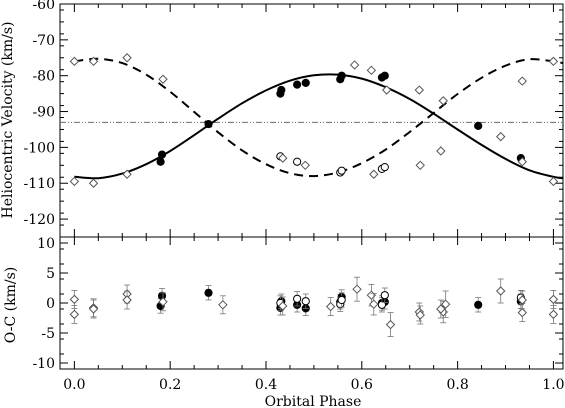 Image resolution: width=565 pixels, height=408 pixels. Describe the element at coordinates (48, 334) in the screenshot. I see `bottom-y-tick-label: -5` at that location.